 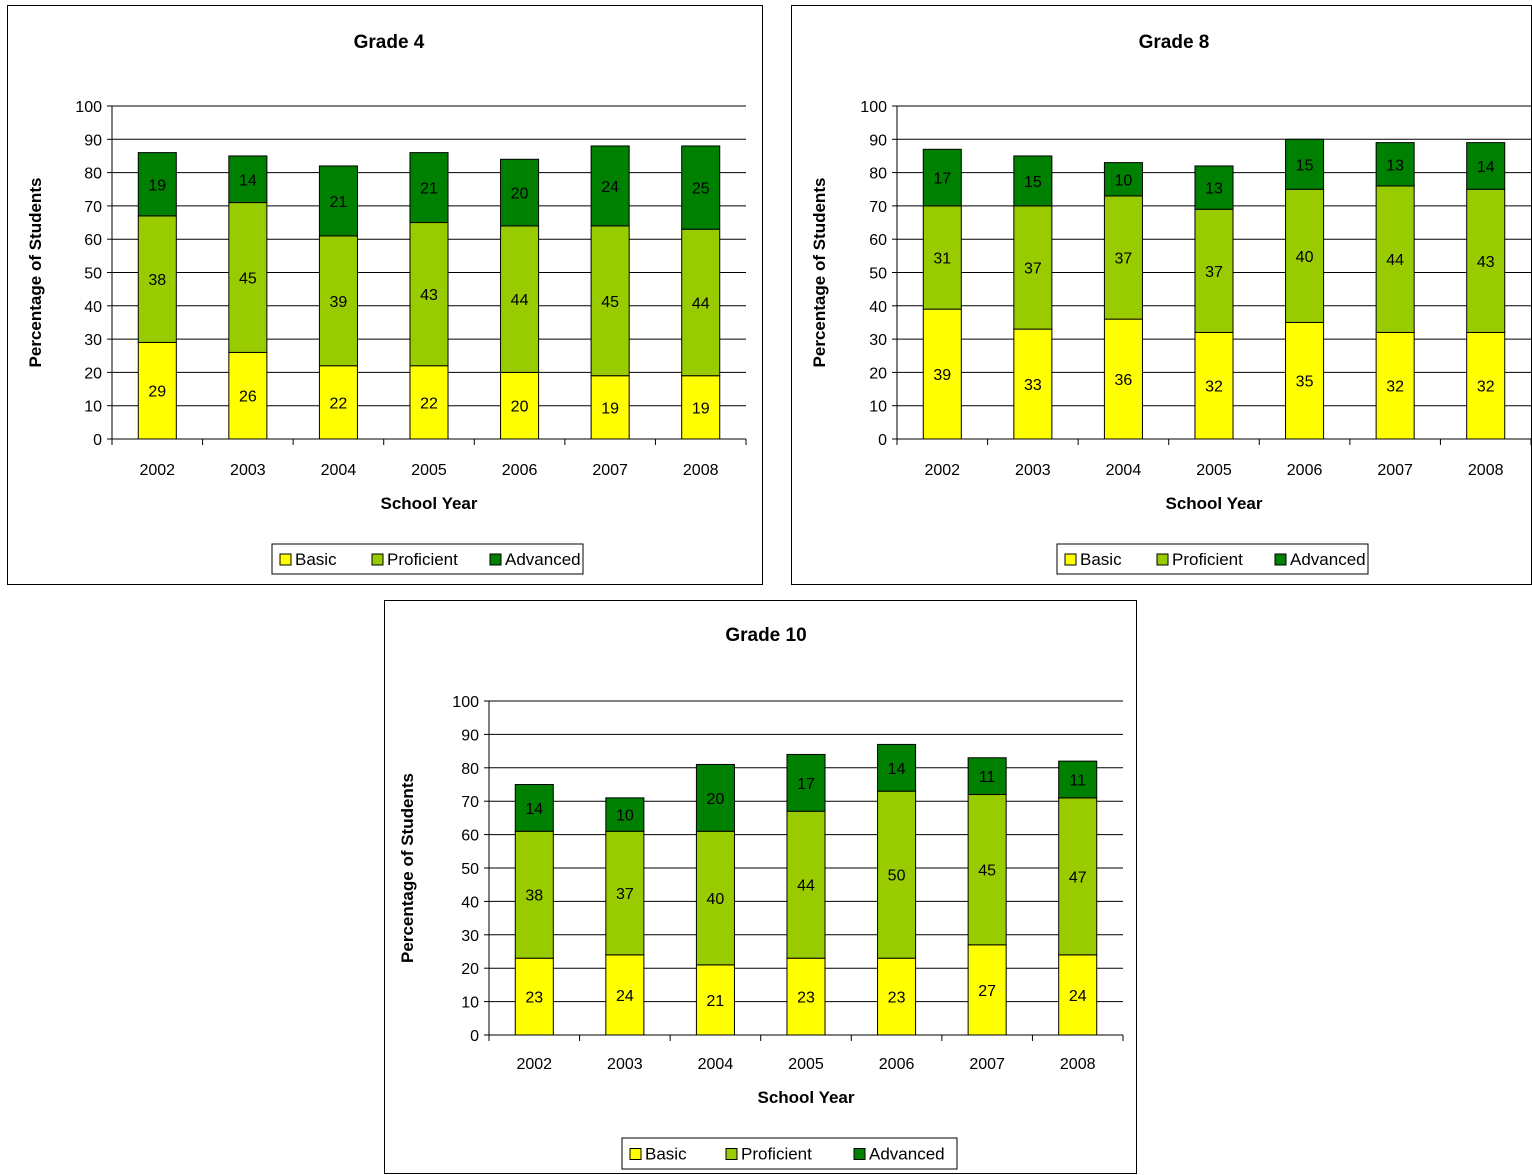 I want to click on y-tick-label: 90, so click(x=470, y=735).